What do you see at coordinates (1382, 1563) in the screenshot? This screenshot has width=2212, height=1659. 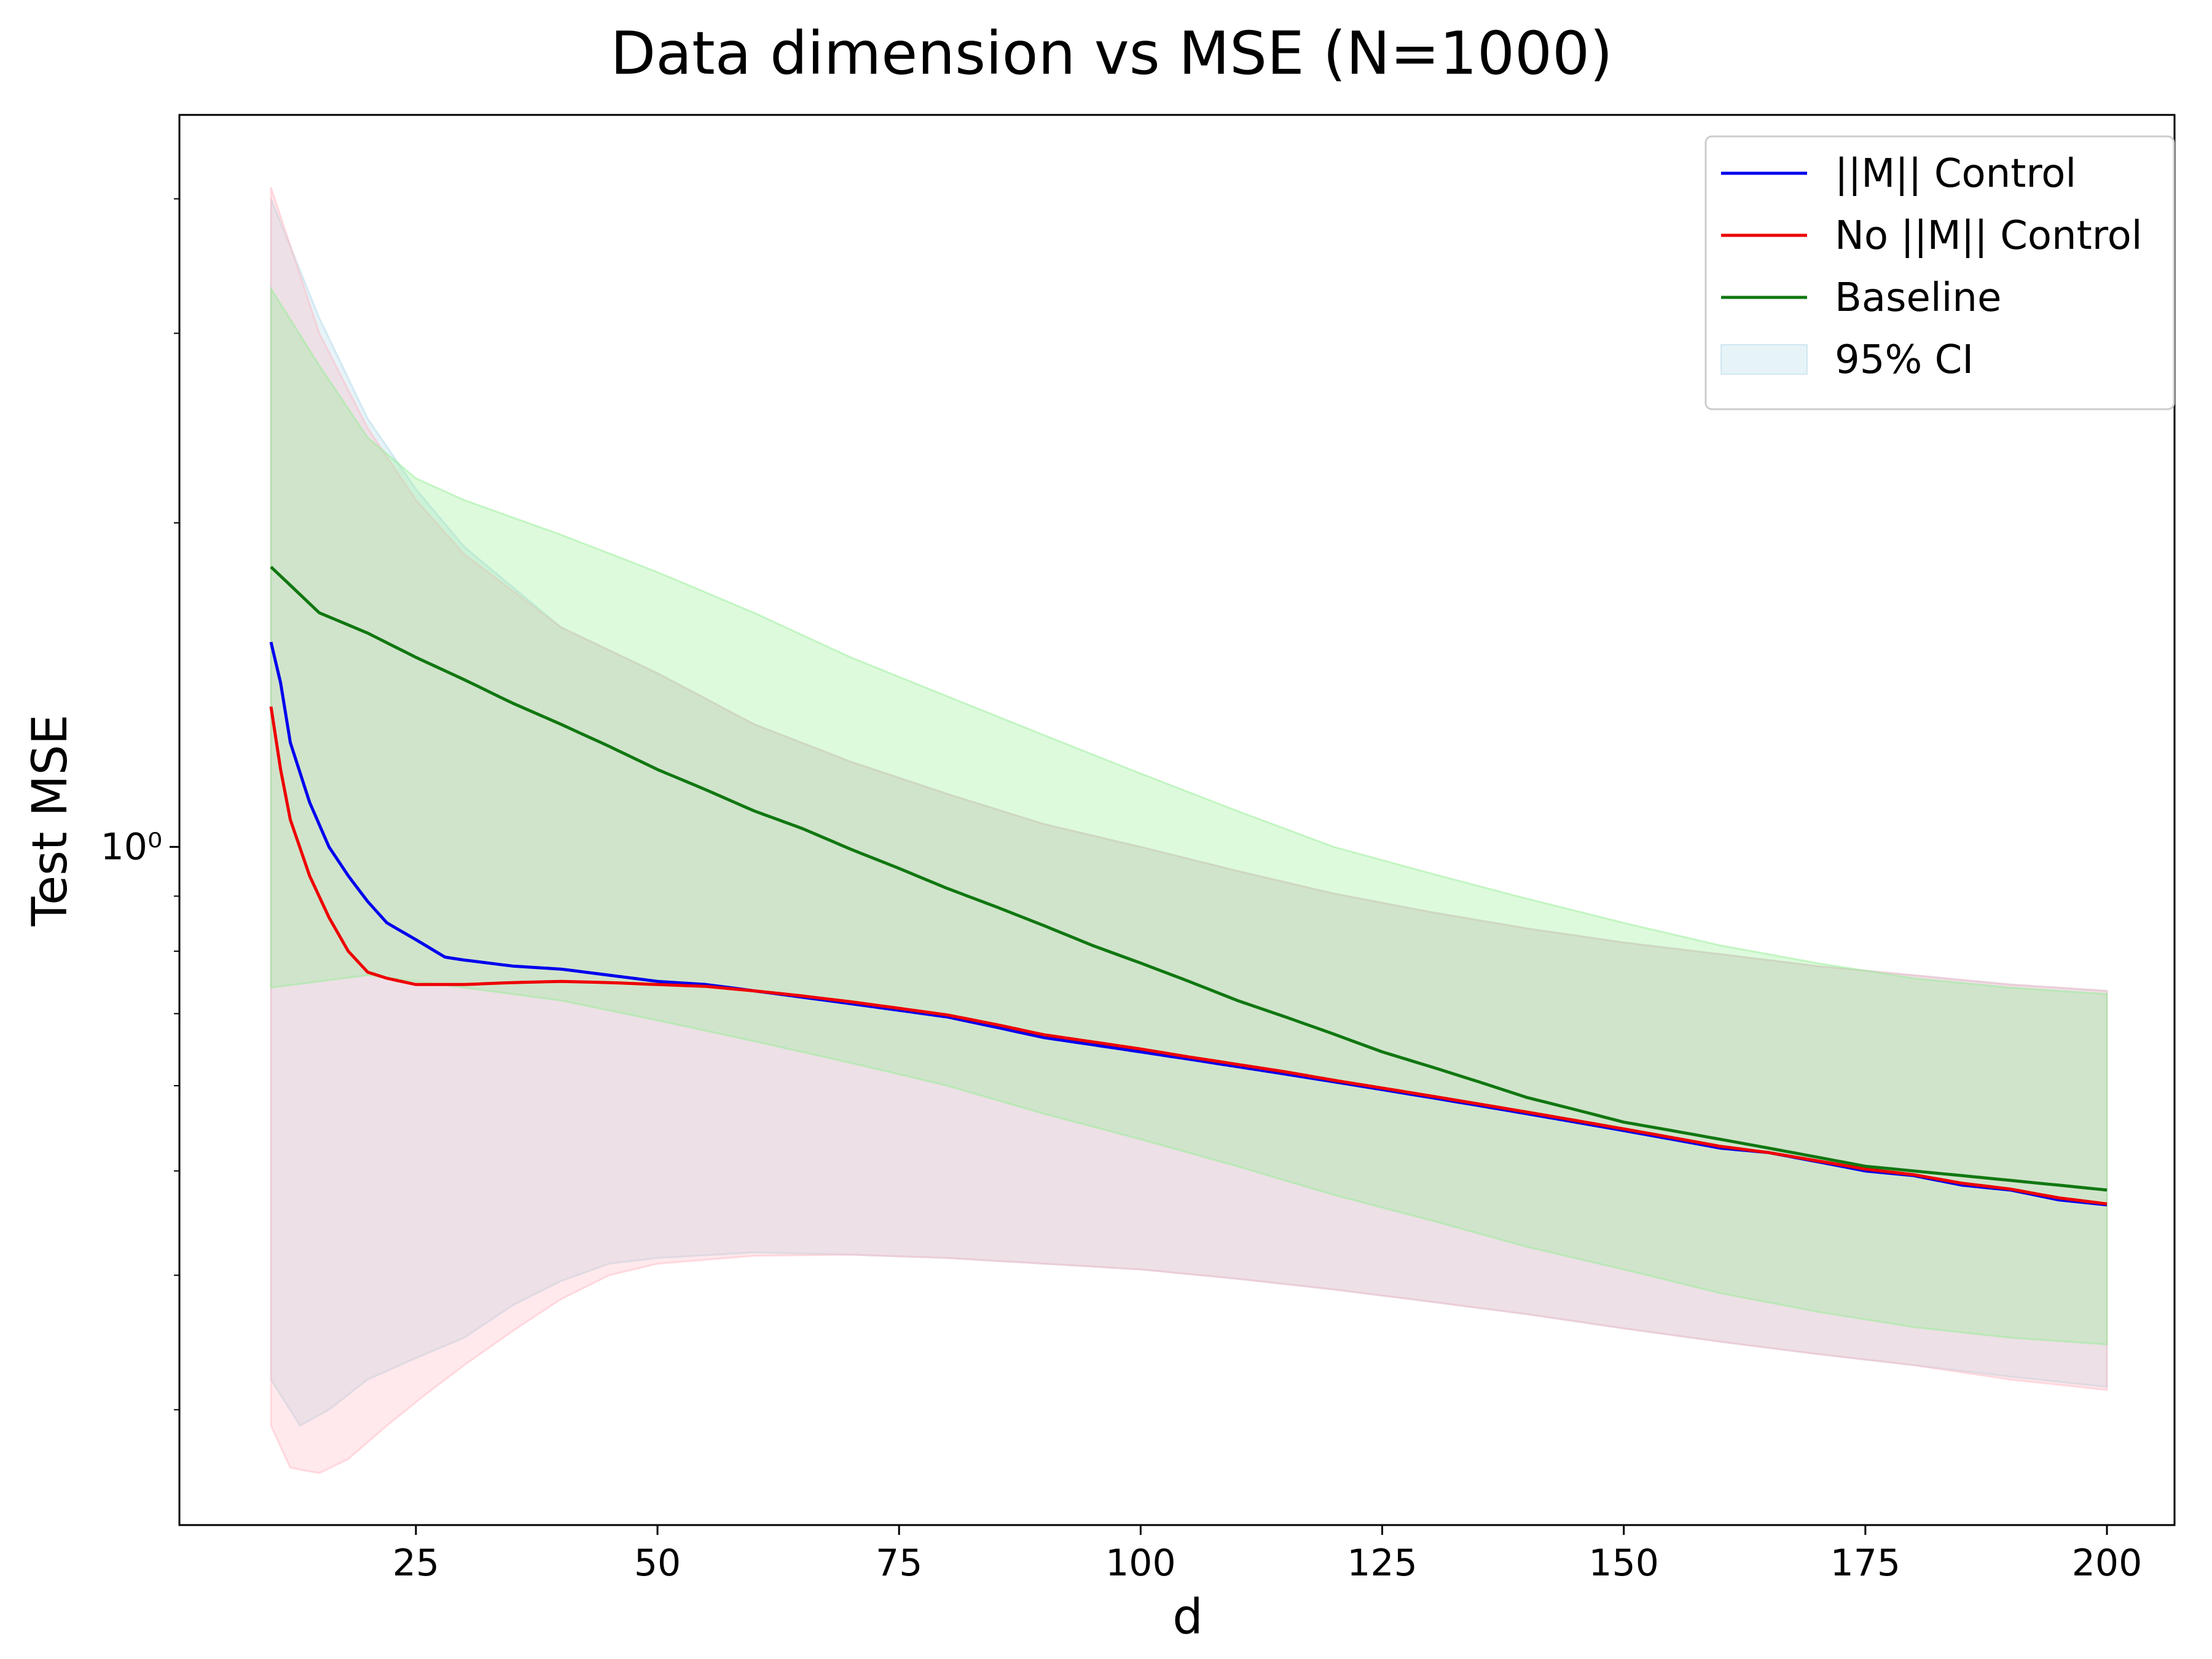 I see `x-tick-label: 125` at bounding box center [1382, 1563].